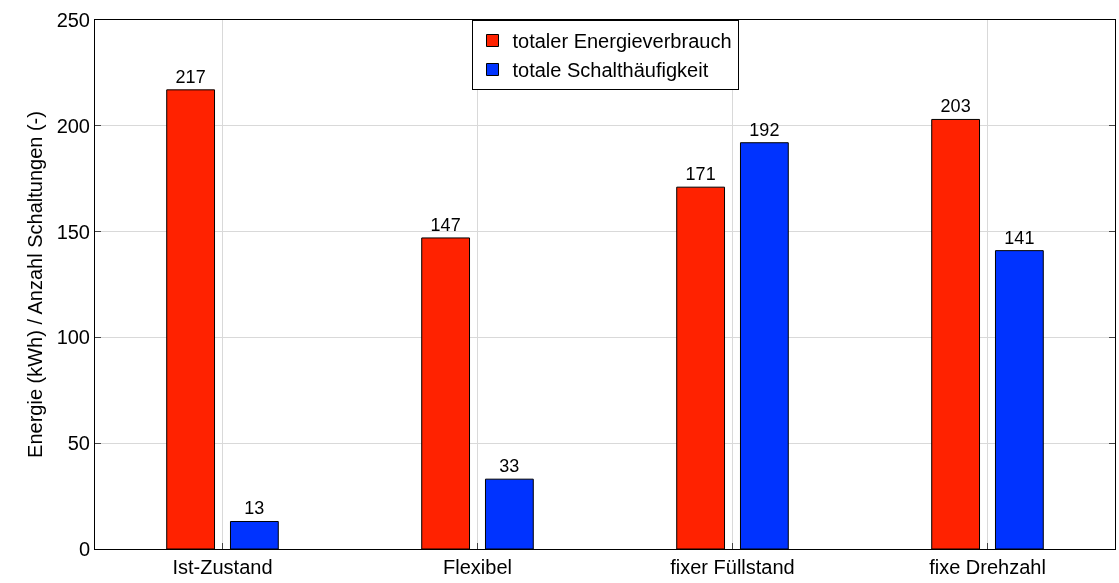 This screenshot has width=1119, height=583. What do you see at coordinates (78, 443) in the screenshot?
I see `y-tick-label: 50` at bounding box center [78, 443].